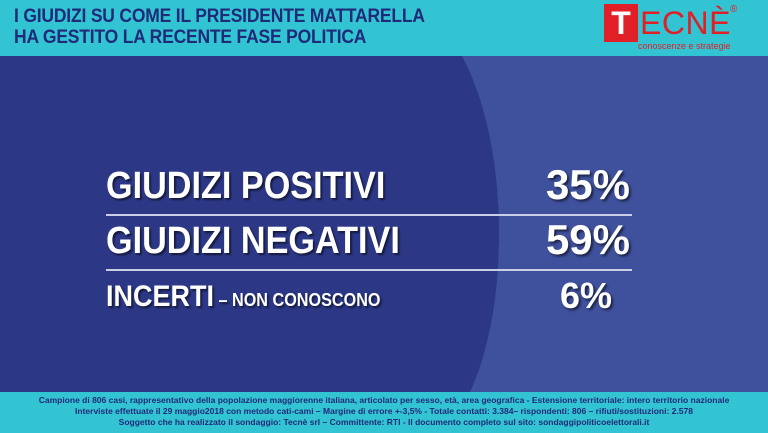  Describe the element at coordinates (297, 300) in the screenshot. I see `row-sublabel-3: – NON CONOSCONO` at that location.